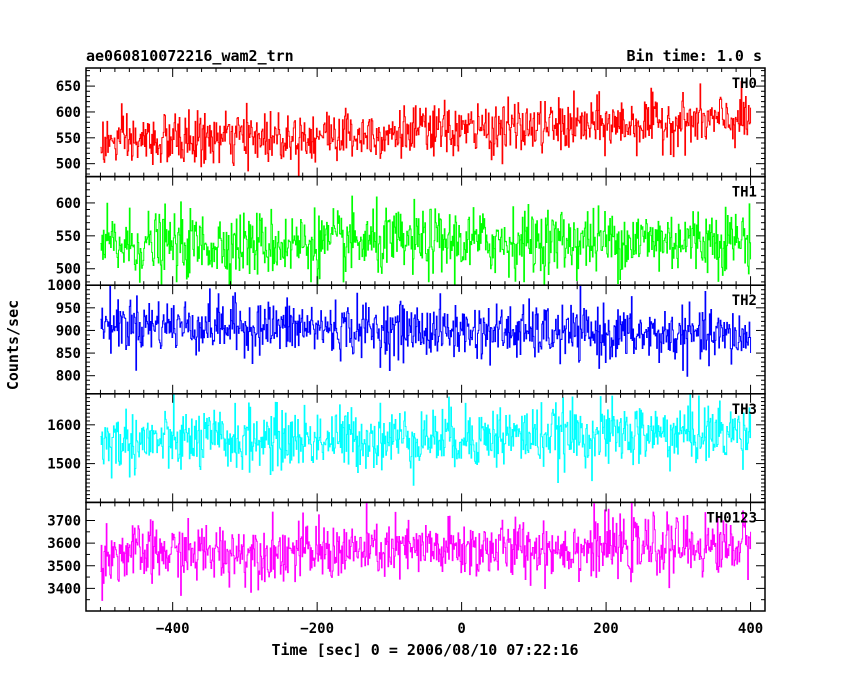  Describe the element at coordinates (68, 309) in the screenshot. I see `y-tick-label: 950` at that location.